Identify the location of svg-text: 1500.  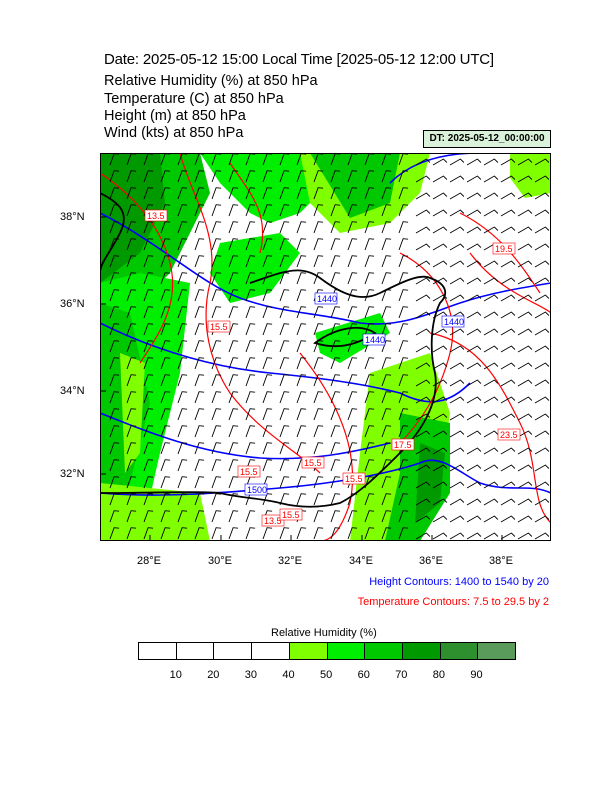
(257, 490).